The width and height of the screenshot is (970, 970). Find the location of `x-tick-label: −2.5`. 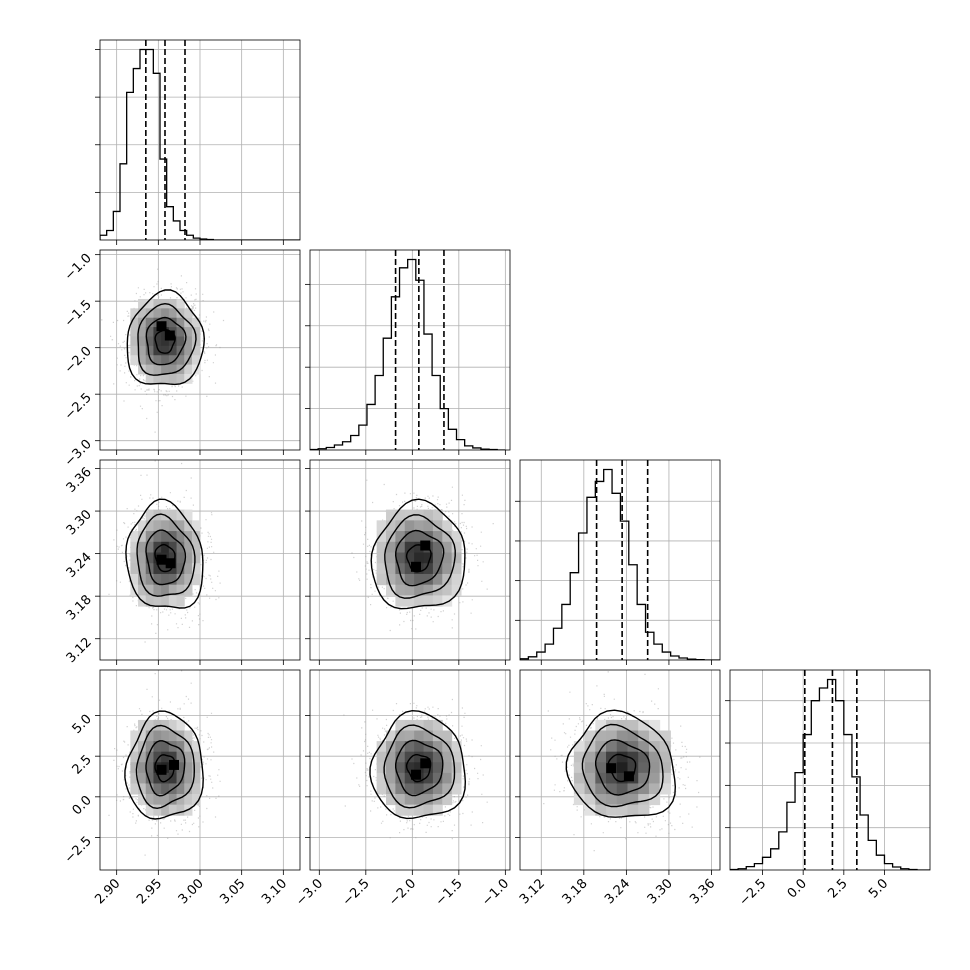

x-tick-label: −2.5 is located at coordinates (356, 892).